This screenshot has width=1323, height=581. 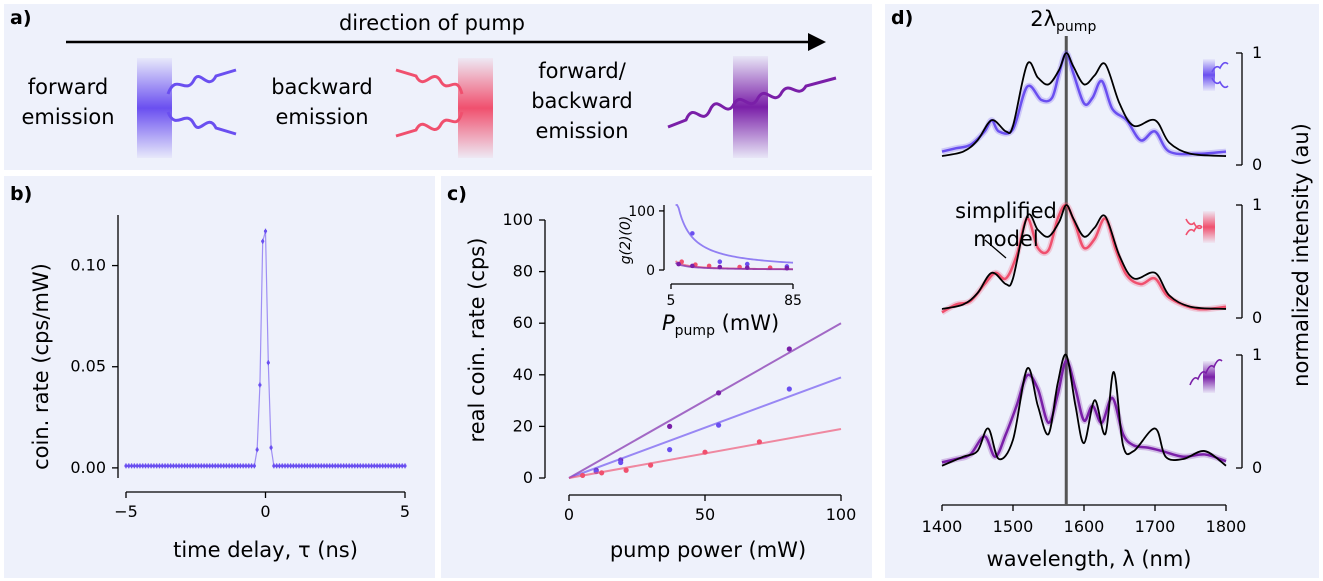 I want to click on d-y-axis-label: normalized intensity (au), so click(x=1301, y=255).